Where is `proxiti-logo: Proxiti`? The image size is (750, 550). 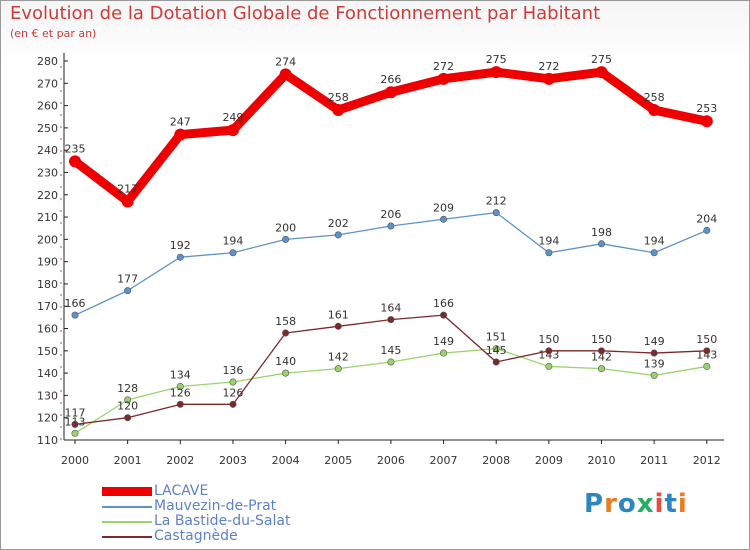 proxiti-logo: Proxiti is located at coordinates (636, 504).